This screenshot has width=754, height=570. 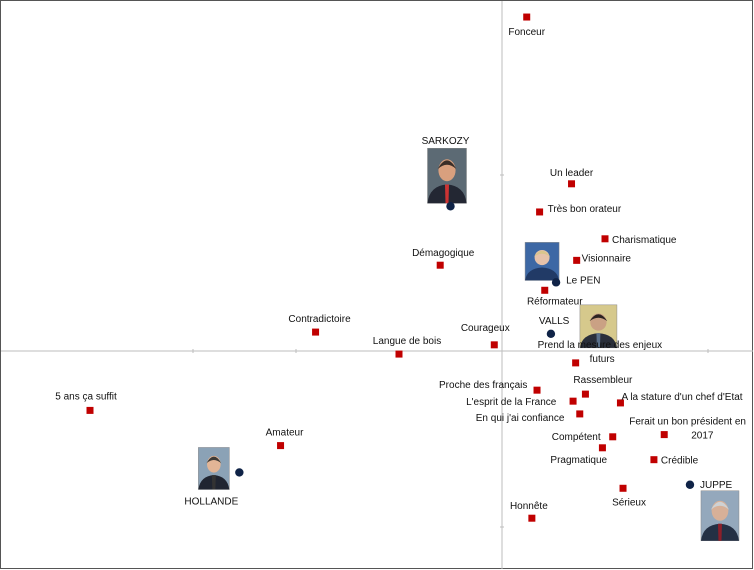 What do you see at coordinates (577, 260) in the screenshot?
I see `attribute-point-visionnaire` at bounding box center [577, 260].